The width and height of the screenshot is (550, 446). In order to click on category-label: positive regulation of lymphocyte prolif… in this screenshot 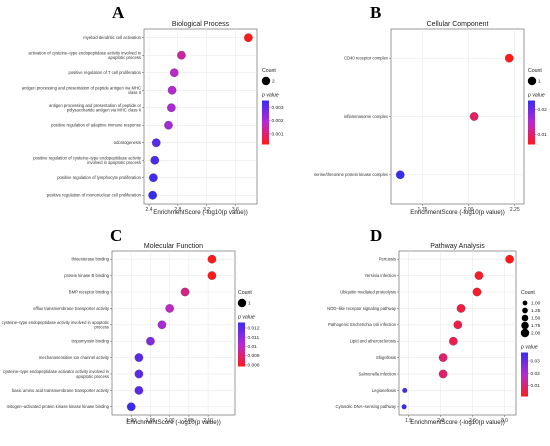, I will do `click(99, 177)`.